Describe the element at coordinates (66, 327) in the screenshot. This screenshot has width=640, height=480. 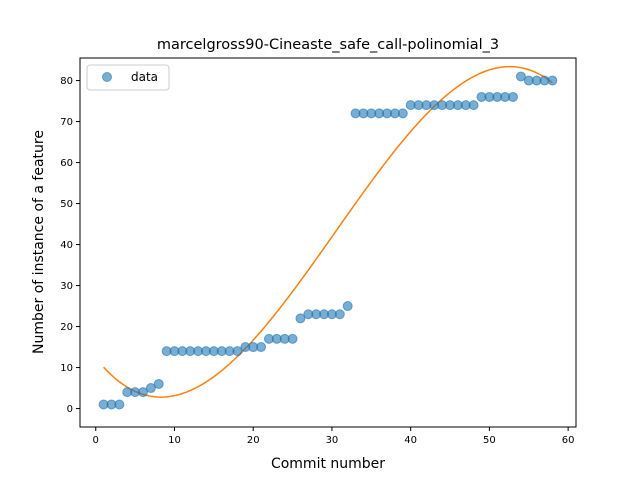
I see `y-tick-label: 20` at that location.